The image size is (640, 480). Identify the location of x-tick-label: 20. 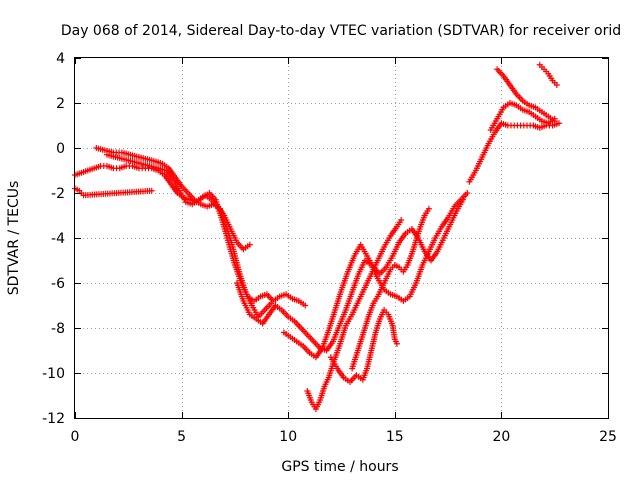
(501, 437).